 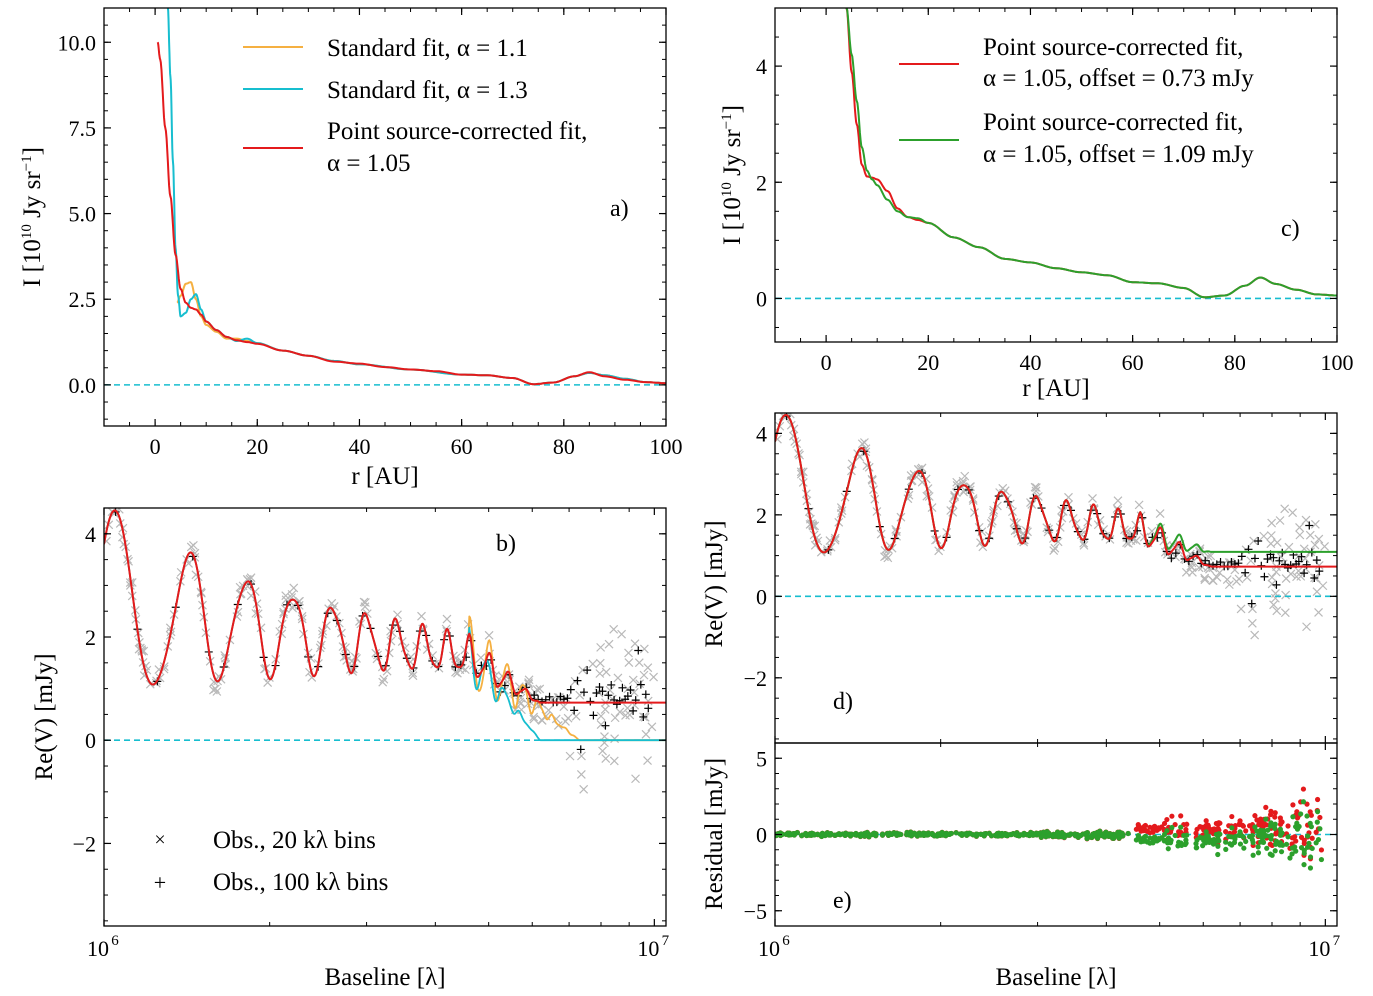 I want to click on panel-c-ylabel: I [1010 Jy sr−1], so click(x=732, y=175).